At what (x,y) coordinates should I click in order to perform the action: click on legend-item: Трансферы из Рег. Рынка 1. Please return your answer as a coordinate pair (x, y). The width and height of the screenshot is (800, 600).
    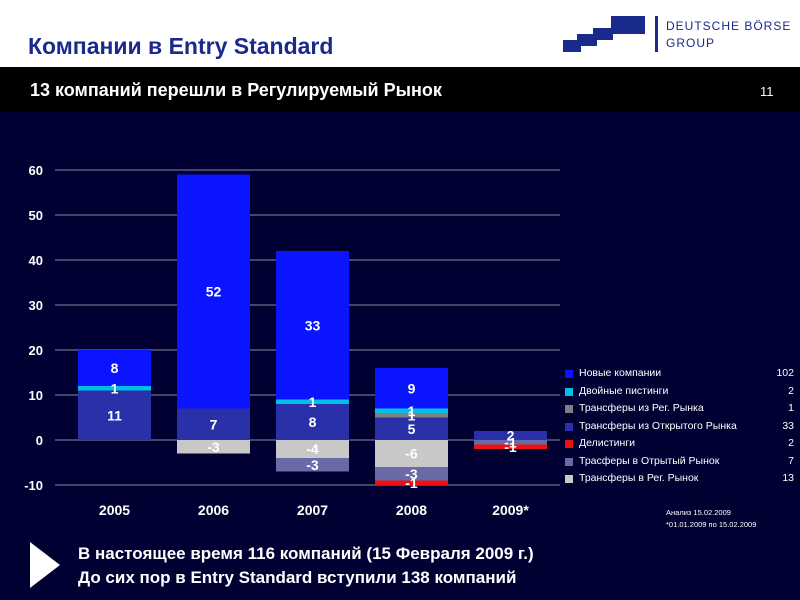
    Looking at the image, I should click on (681, 410).